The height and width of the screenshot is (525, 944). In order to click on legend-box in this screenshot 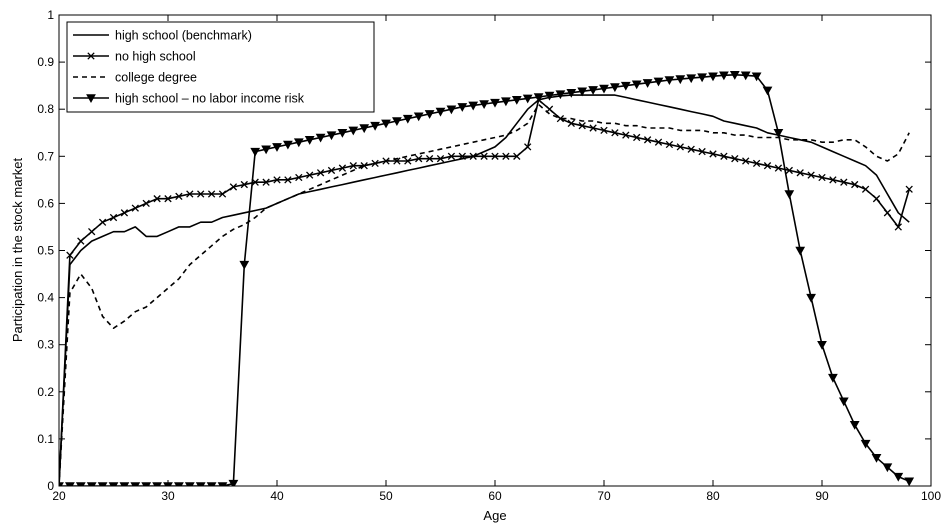, I will do `click(220, 67)`.